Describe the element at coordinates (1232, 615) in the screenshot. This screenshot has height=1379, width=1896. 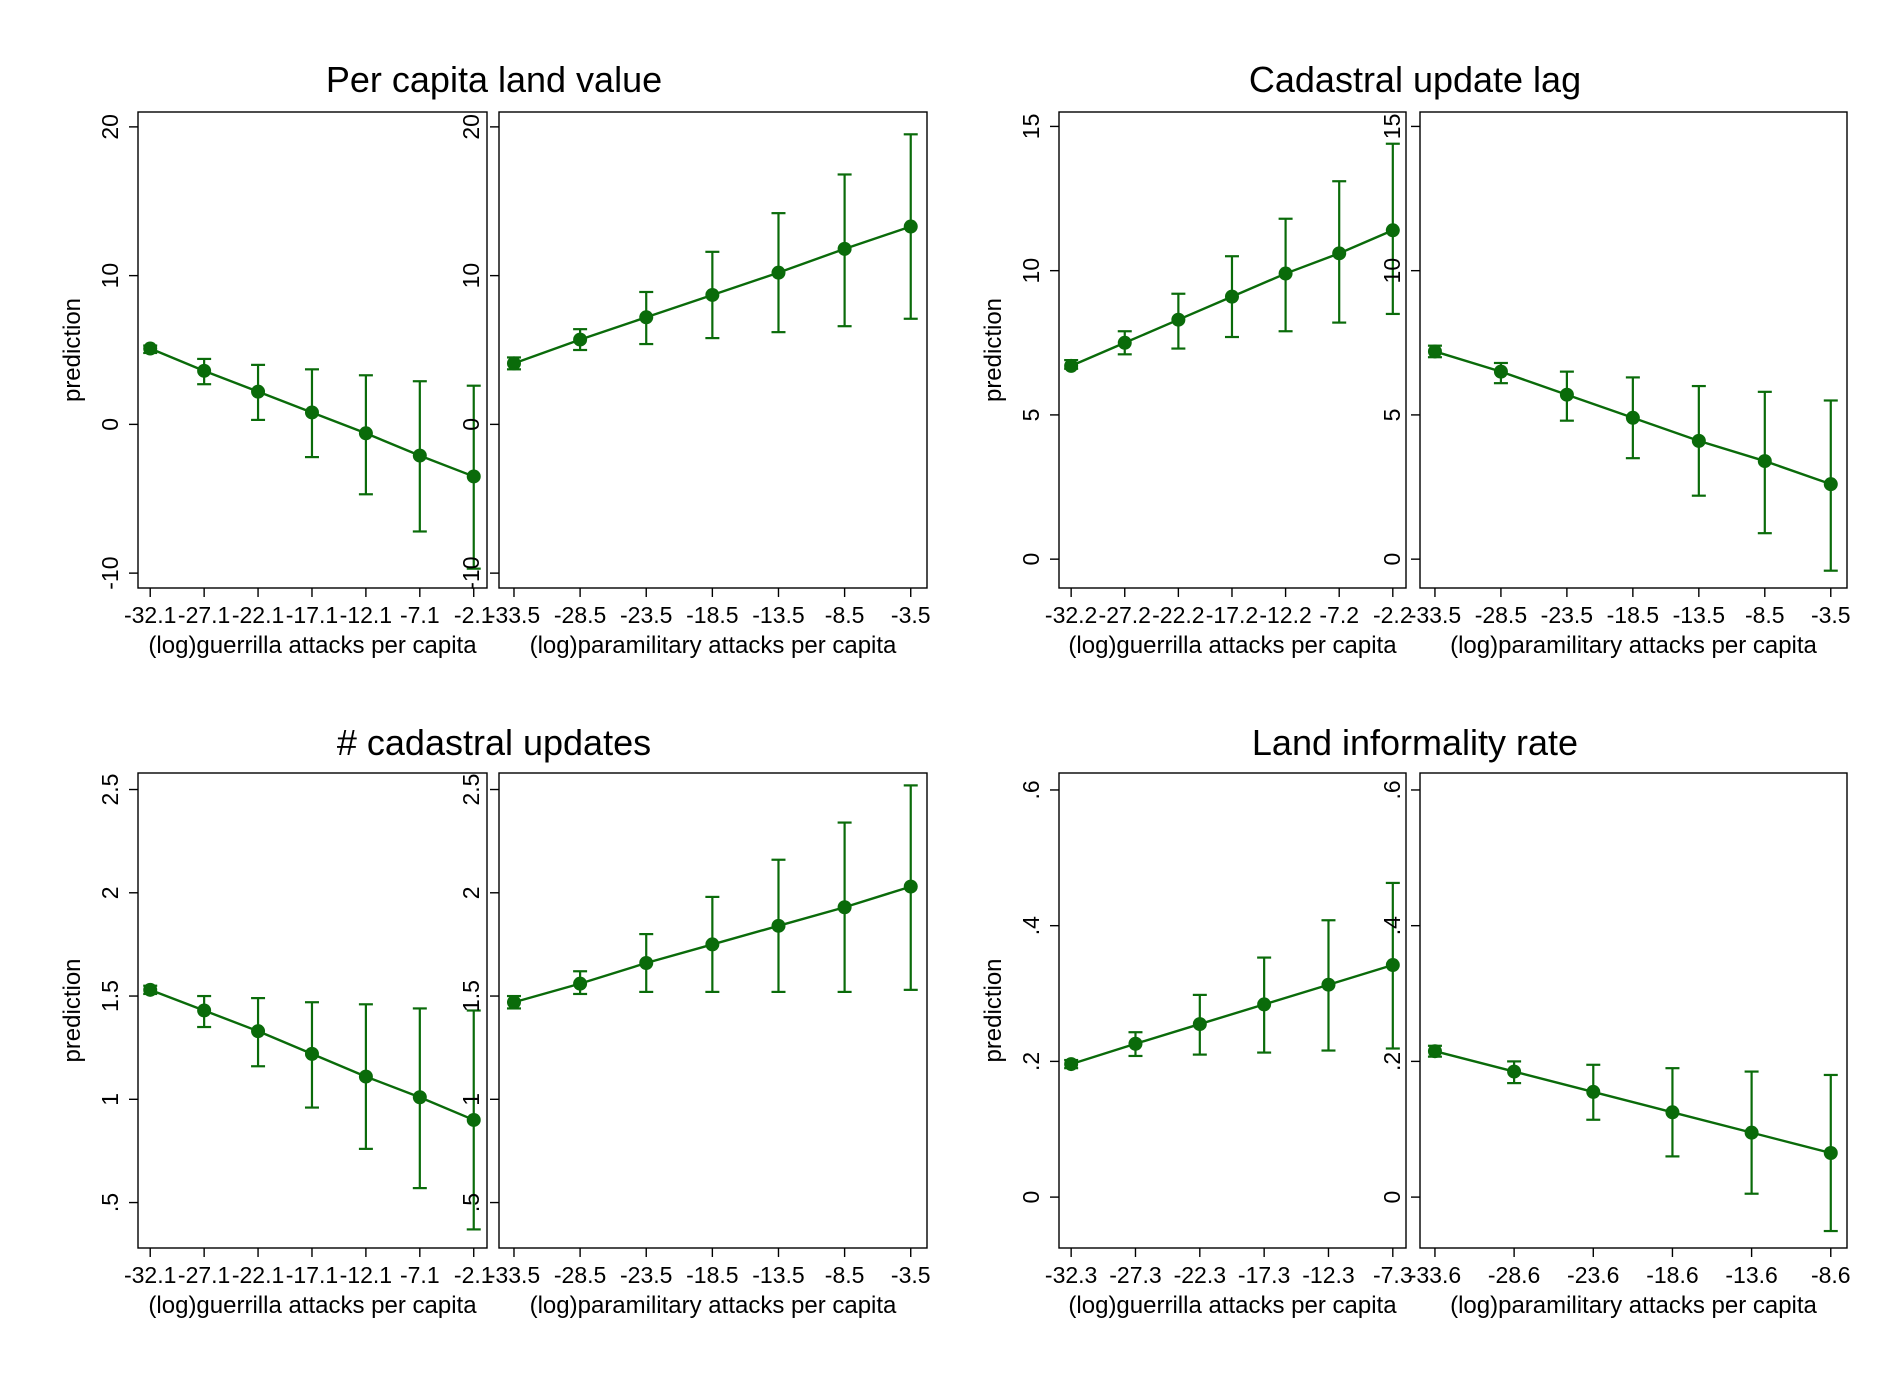
I see `x-tick-label: -17.2` at that location.